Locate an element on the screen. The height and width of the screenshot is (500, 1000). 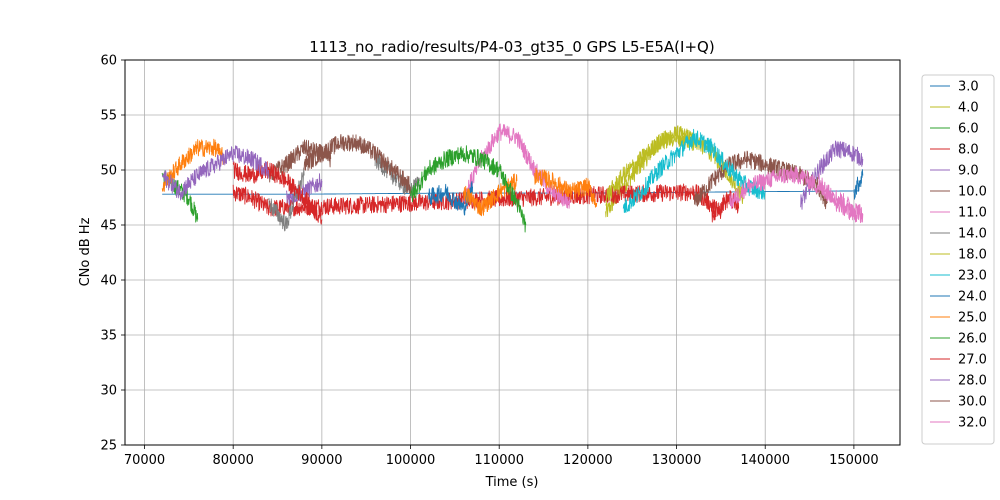
legend-label: 24.0 is located at coordinates (972, 297).